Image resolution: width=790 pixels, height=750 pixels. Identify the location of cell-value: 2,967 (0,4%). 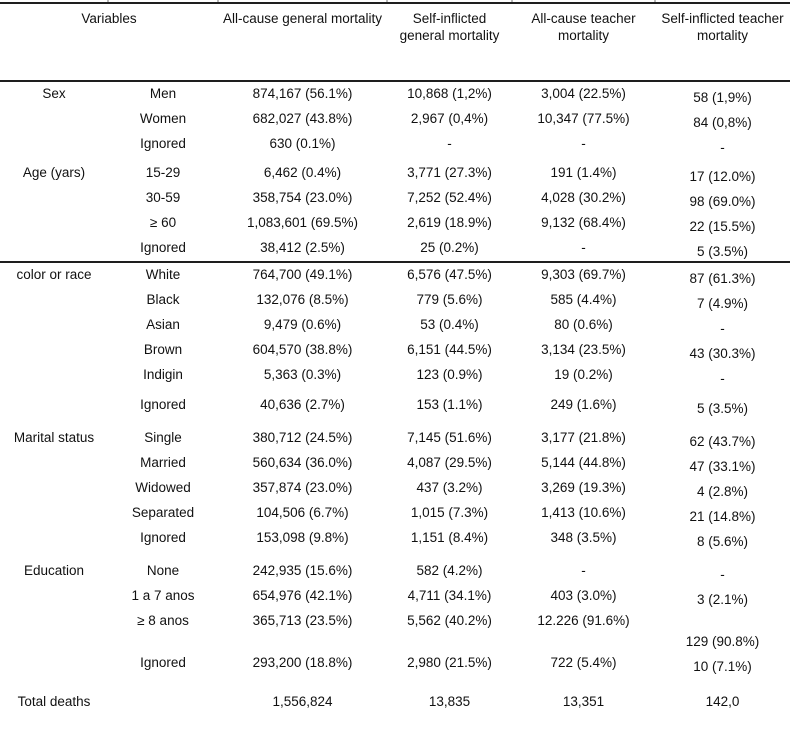
(449, 118).